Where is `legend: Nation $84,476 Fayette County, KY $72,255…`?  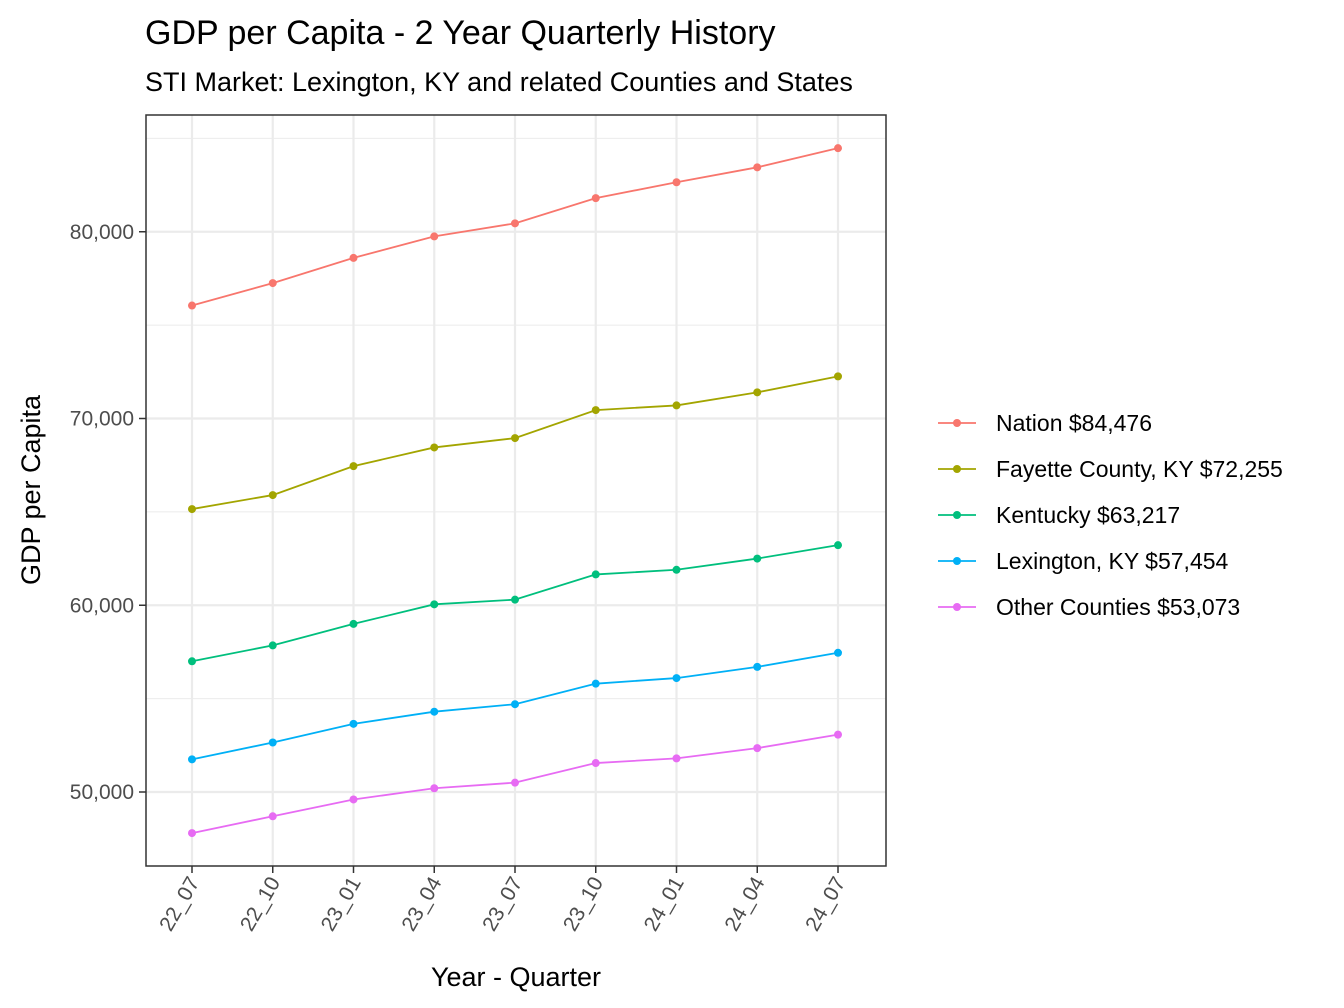
legend: Nation $84,476 Fayette County, KY $72,255… is located at coordinates (1110, 515).